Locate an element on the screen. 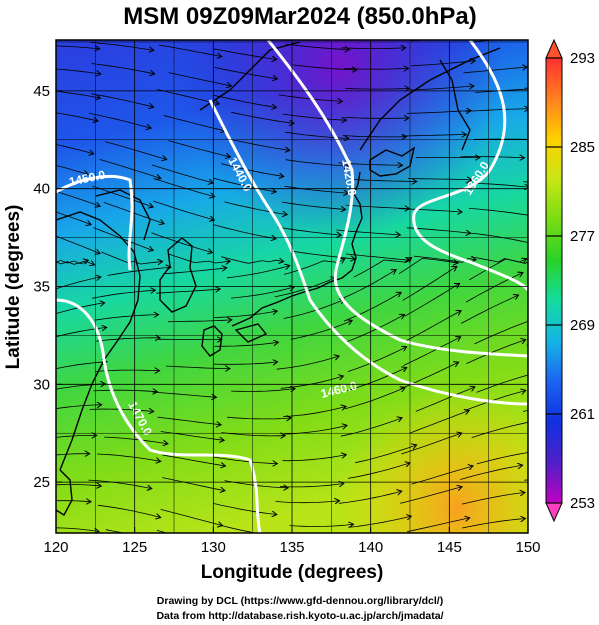 The image size is (599, 625). colorbar-tick-label: 293 is located at coordinates (582, 58).